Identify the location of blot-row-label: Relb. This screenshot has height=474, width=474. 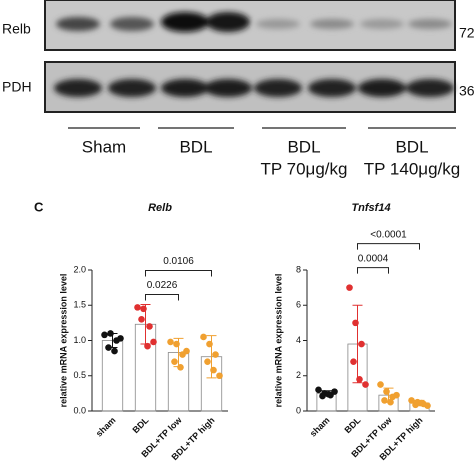
(16, 29).